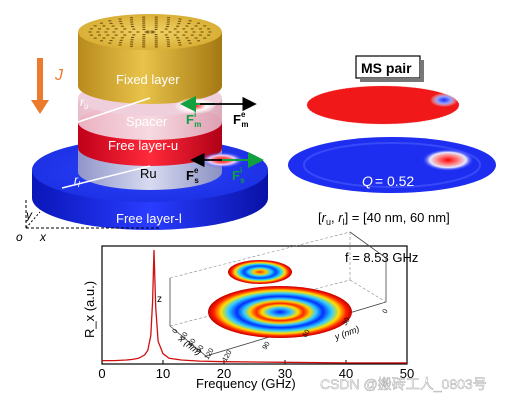 Image resolution: width=507 pixels, height=404 pixels. Describe the element at coordinates (148, 79) in the screenshot. I see `fixed-layer-label: Fixed layer` at that location.